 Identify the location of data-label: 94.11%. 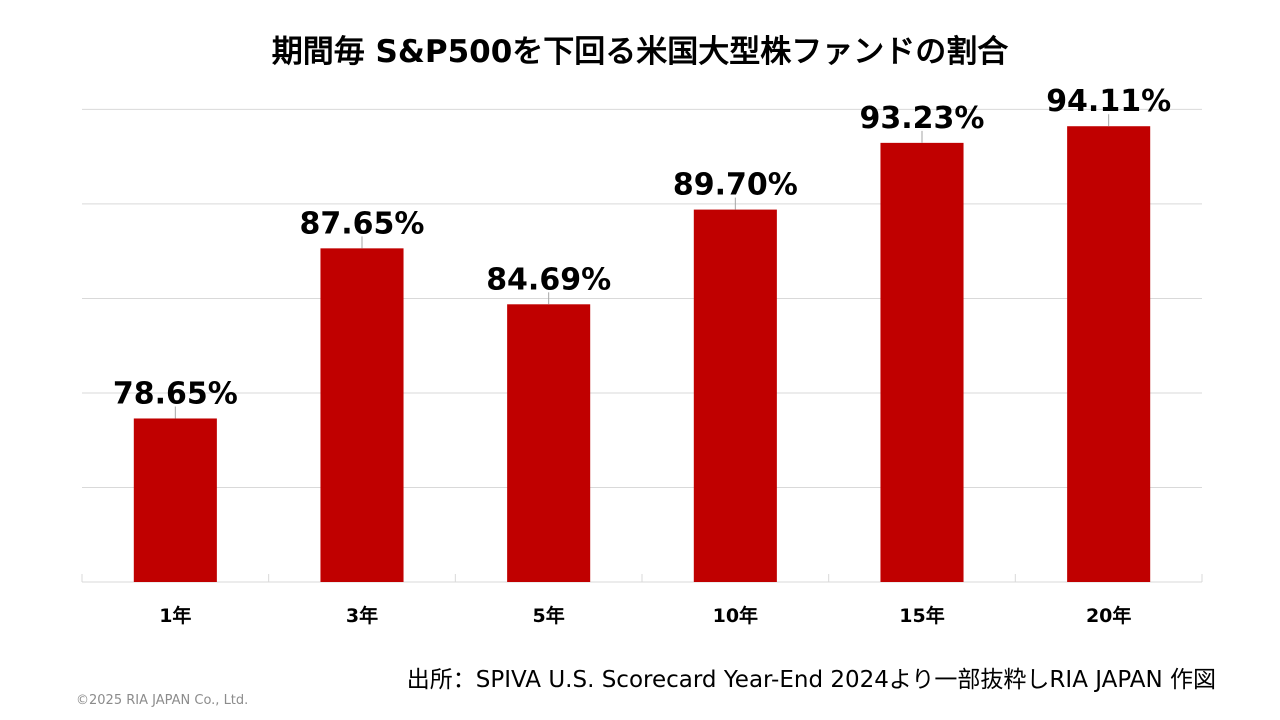
(1108, 101).